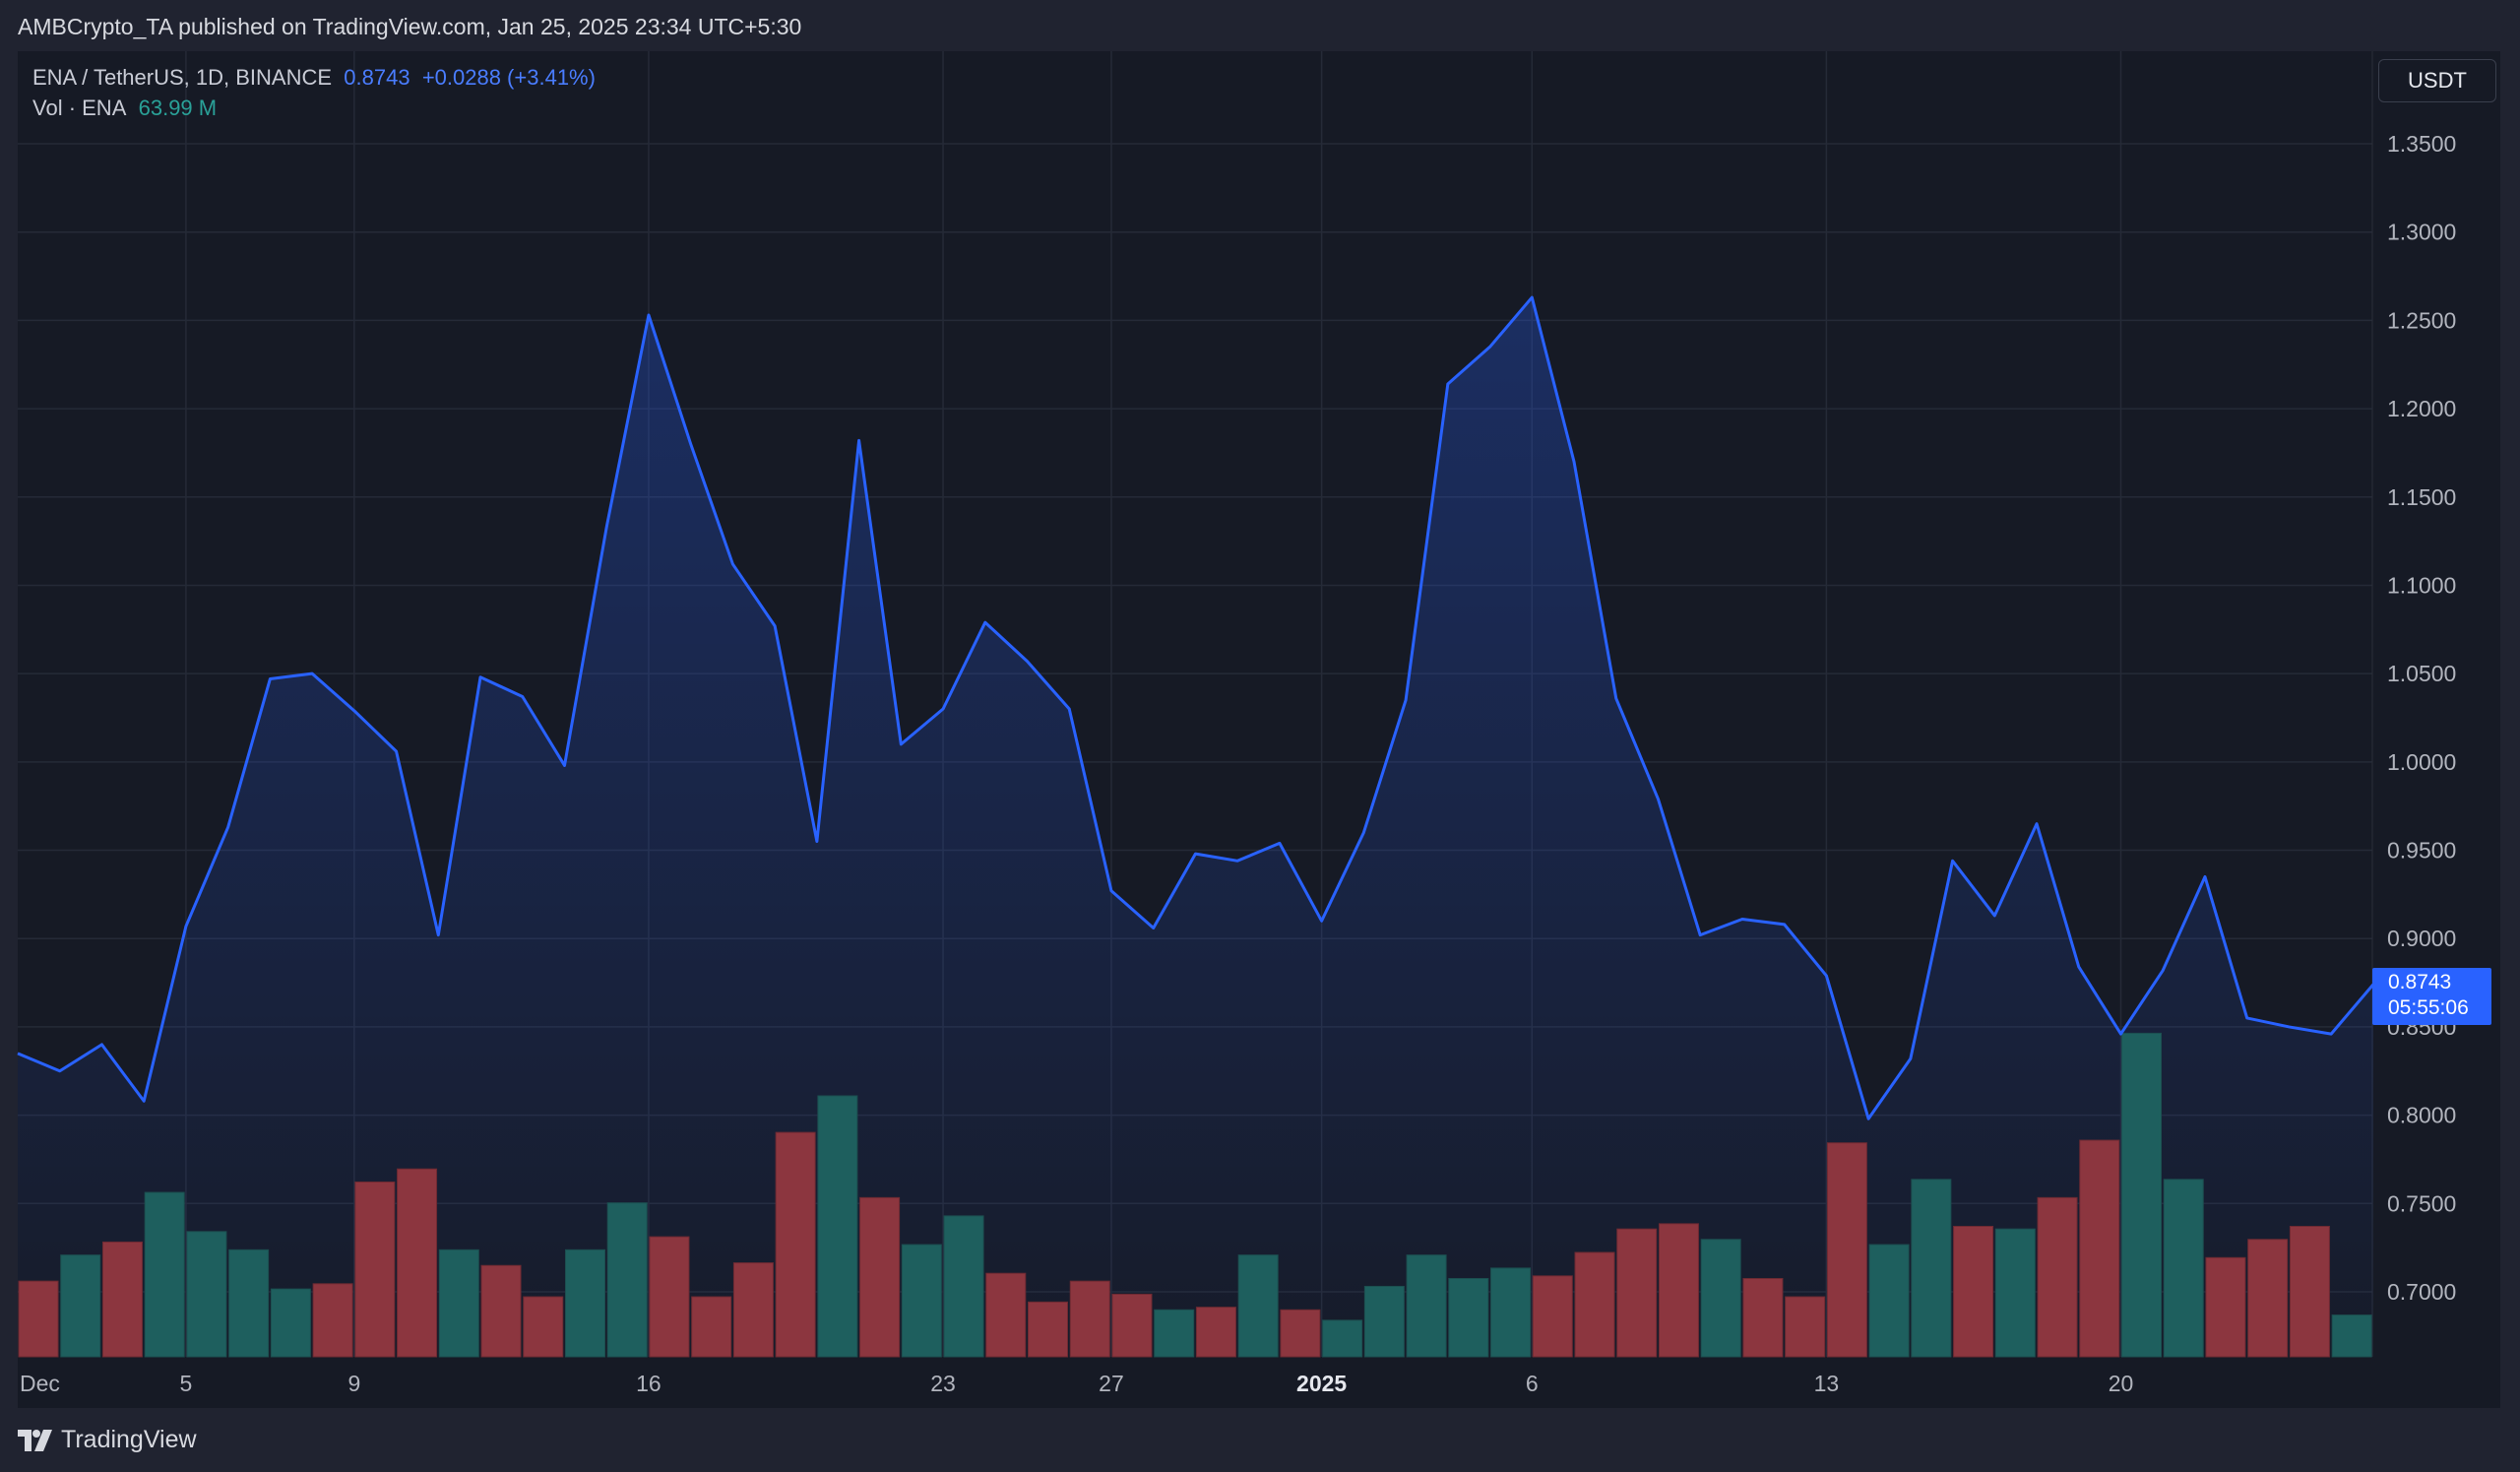  Describe the element at coordinates (377, 77) in the screenshot. I see `last-price: 0.8743` at that location.